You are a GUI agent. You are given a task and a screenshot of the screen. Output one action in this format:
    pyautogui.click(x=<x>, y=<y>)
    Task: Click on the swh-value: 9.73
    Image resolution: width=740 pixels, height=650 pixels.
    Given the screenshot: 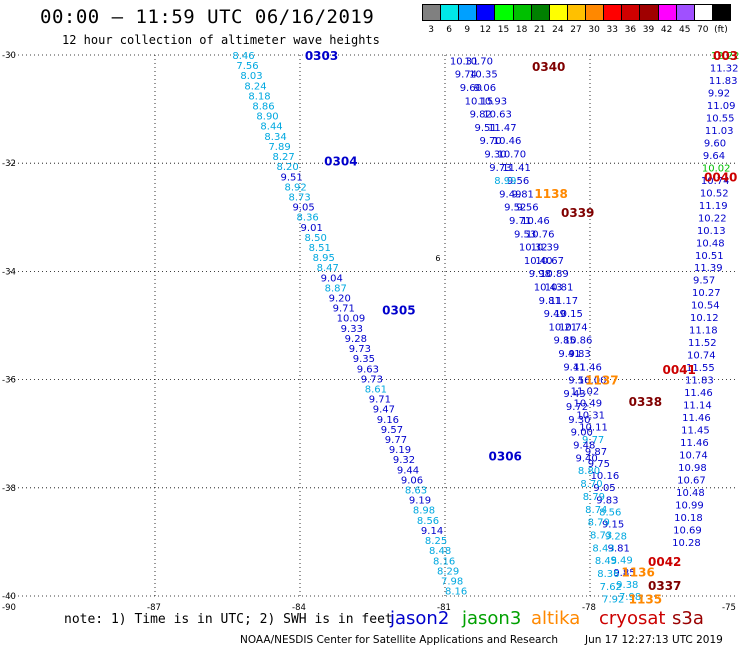 What is the action you would take?
    pyautogui.click(x=500, y=168)
    